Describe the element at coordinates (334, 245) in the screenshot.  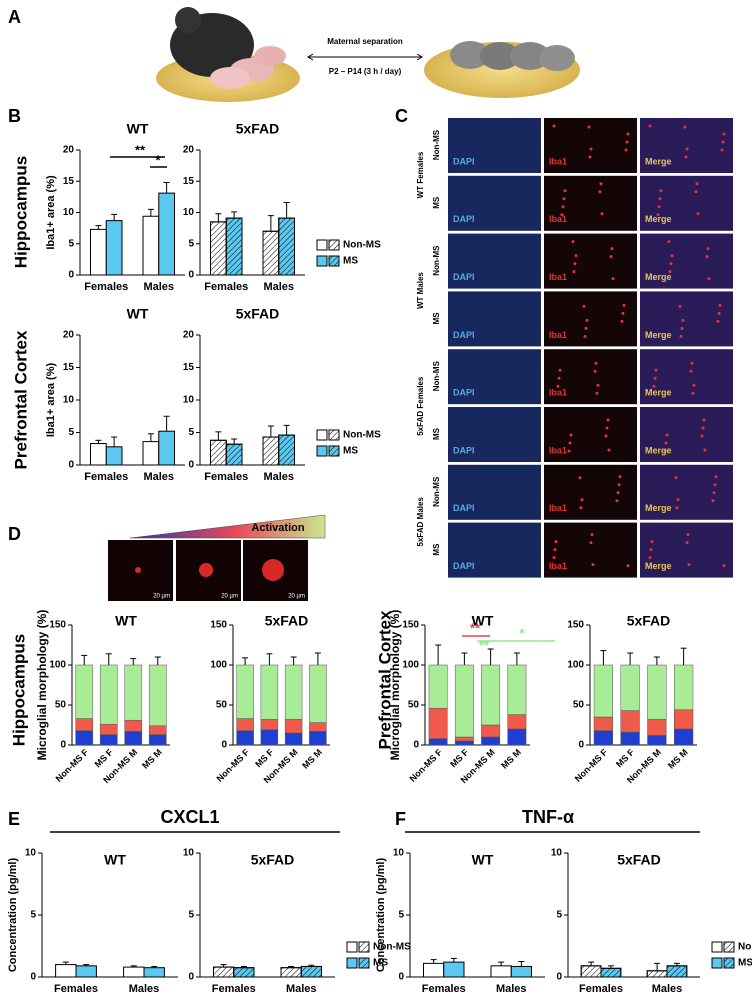
I see `legend-hatch` at that location.